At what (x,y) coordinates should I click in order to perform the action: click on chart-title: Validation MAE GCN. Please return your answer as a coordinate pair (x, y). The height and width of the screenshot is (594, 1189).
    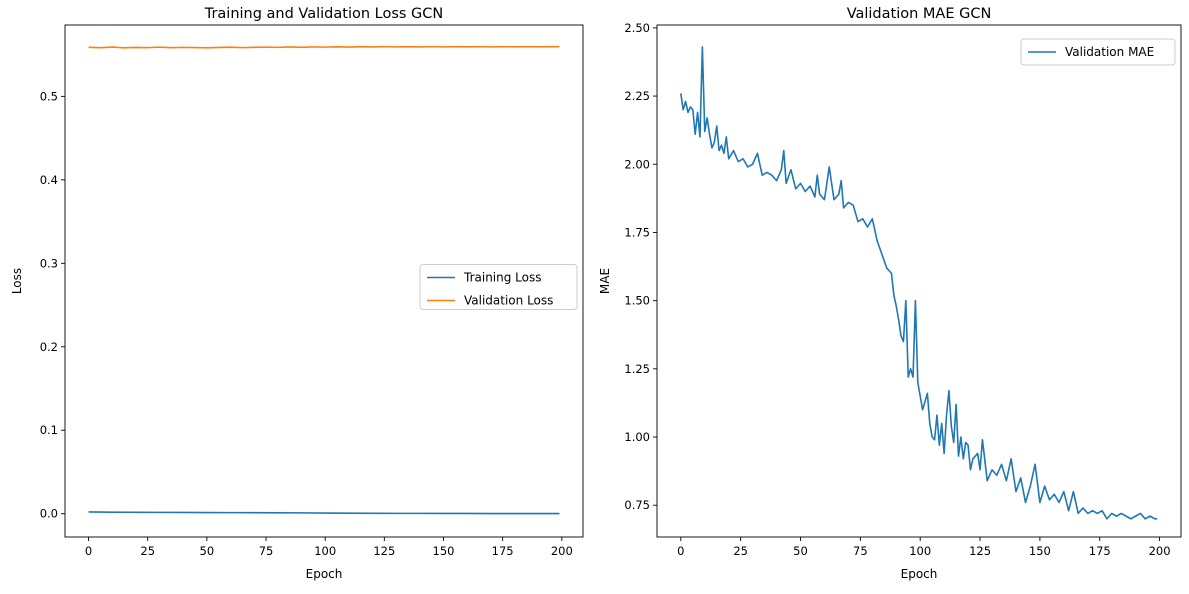
    Looking at the image, I should click on (919, 14).